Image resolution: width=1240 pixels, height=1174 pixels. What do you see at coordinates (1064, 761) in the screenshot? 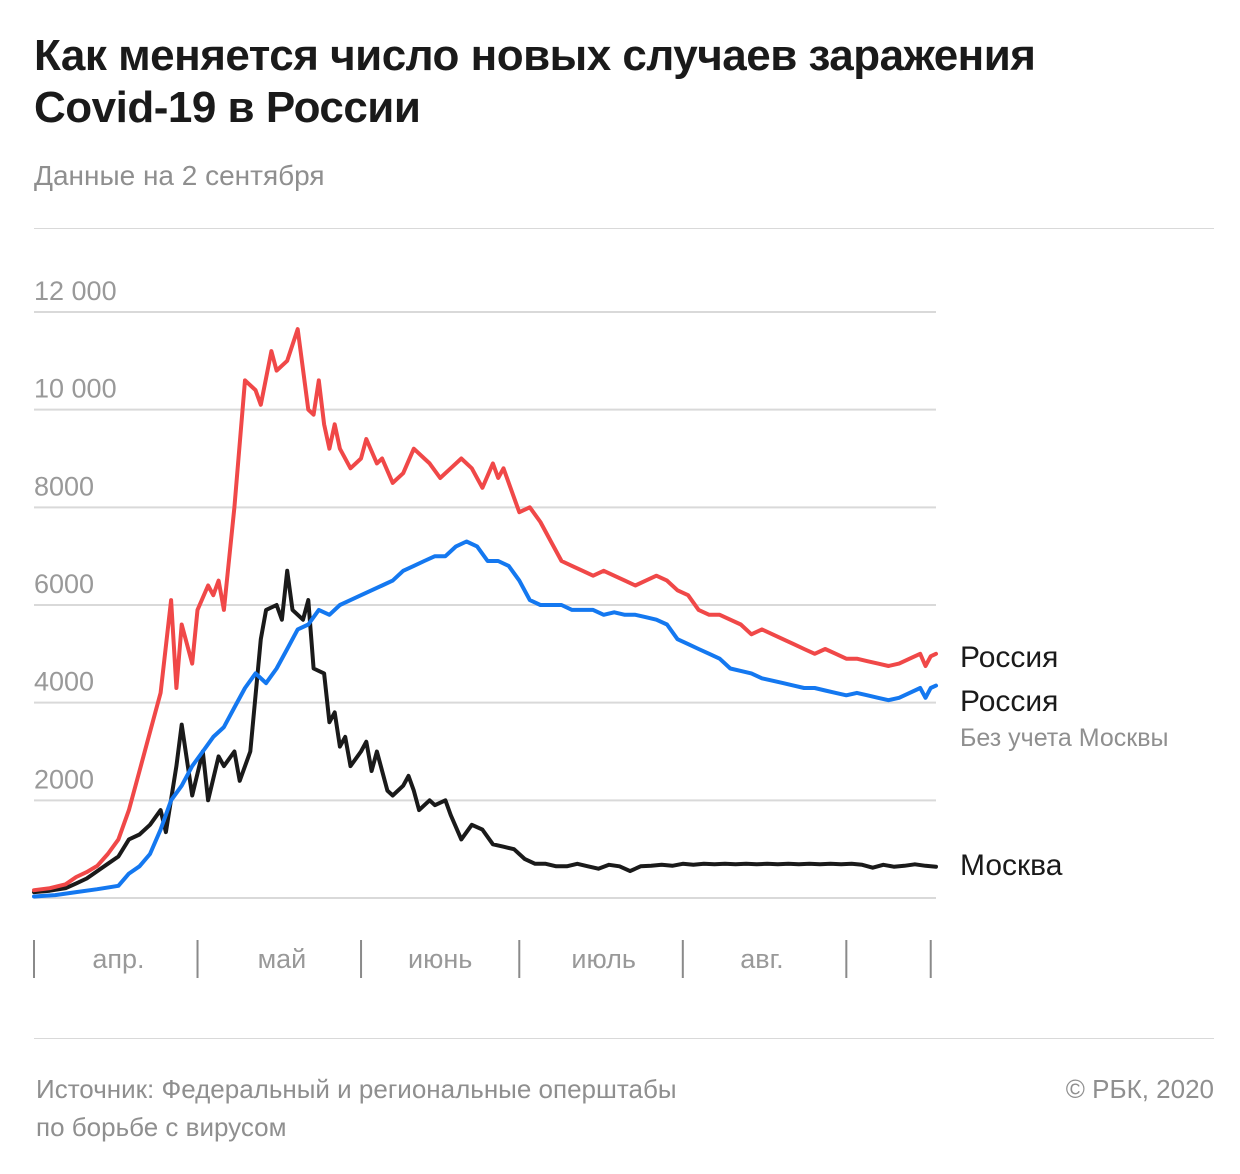
I see `series-labels: Россия Россия Без учета Москвы Москва` at bounding box center [1064, 761].